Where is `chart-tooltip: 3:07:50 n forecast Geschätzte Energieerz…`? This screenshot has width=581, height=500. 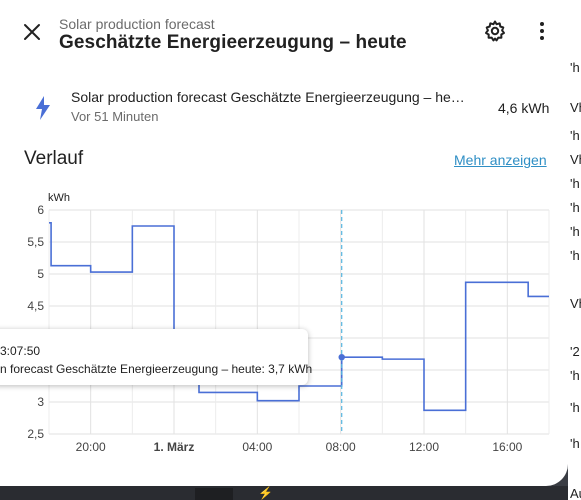
chart-tooltip: 3:07:50 n forecast Geschätzte Energieerz… is located at coordinates (156, 357).